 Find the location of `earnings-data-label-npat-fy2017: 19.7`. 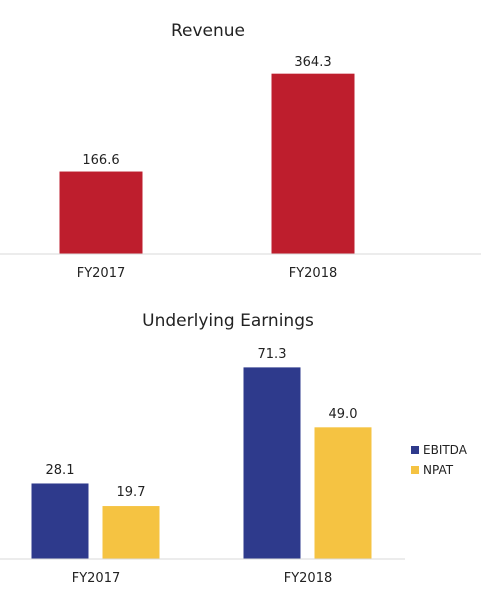

earnings-data-label-npat-fy2017: 19.7 is located at coordinates (131, 492).